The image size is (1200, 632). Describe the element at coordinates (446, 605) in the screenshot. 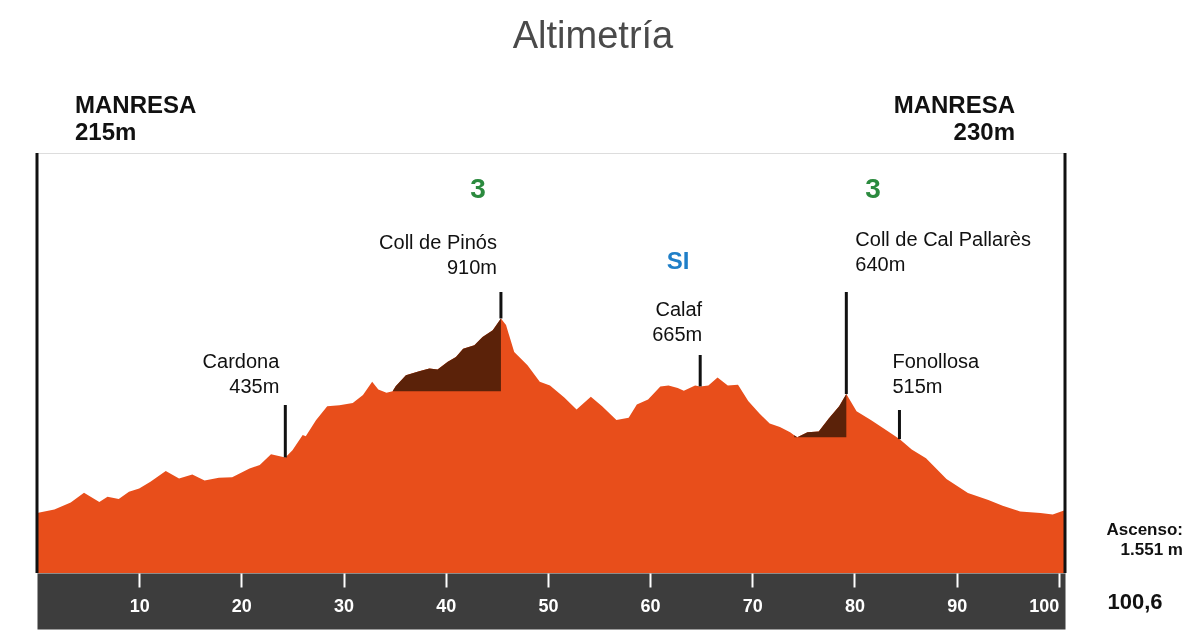

I see `x-tick-label: 40` at that location.